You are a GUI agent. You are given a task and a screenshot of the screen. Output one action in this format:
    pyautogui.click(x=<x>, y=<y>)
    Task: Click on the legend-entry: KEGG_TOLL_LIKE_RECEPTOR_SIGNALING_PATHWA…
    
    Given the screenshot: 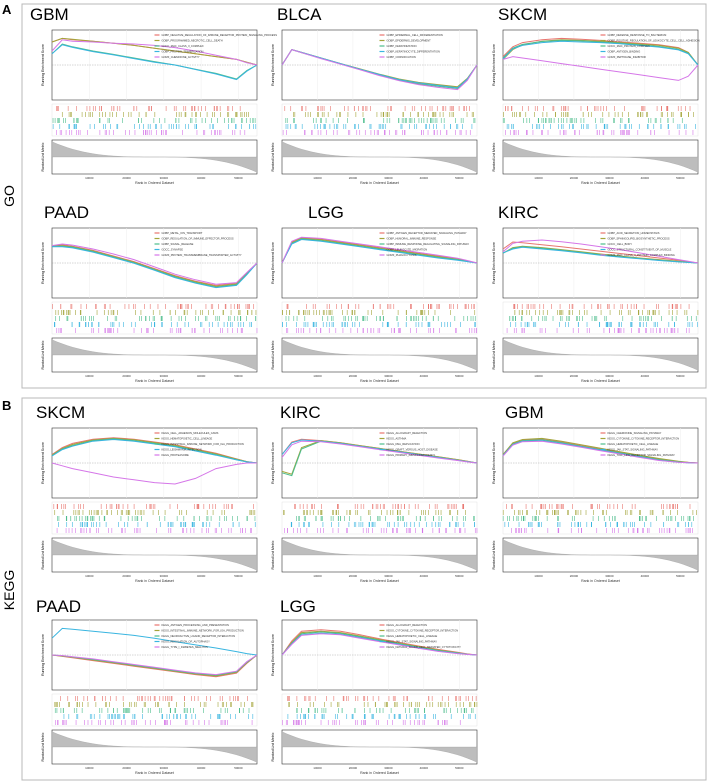 What is the action you would take?
    pyautogui.click(x=642, y=455)
    